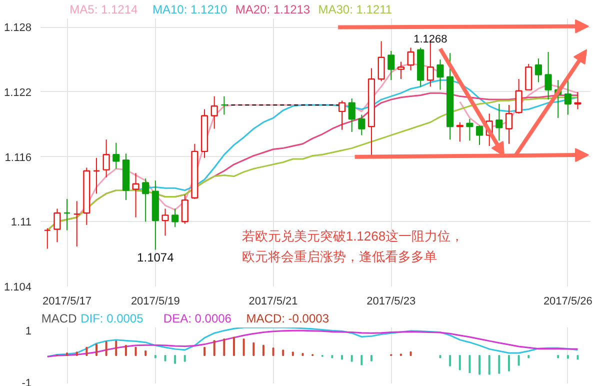 The image size is (604, 386). What do you see at coordinates (288, 319) in the screenshot?
I see `series-label: MACD: -0.0003` at bounding box center [288, 319].